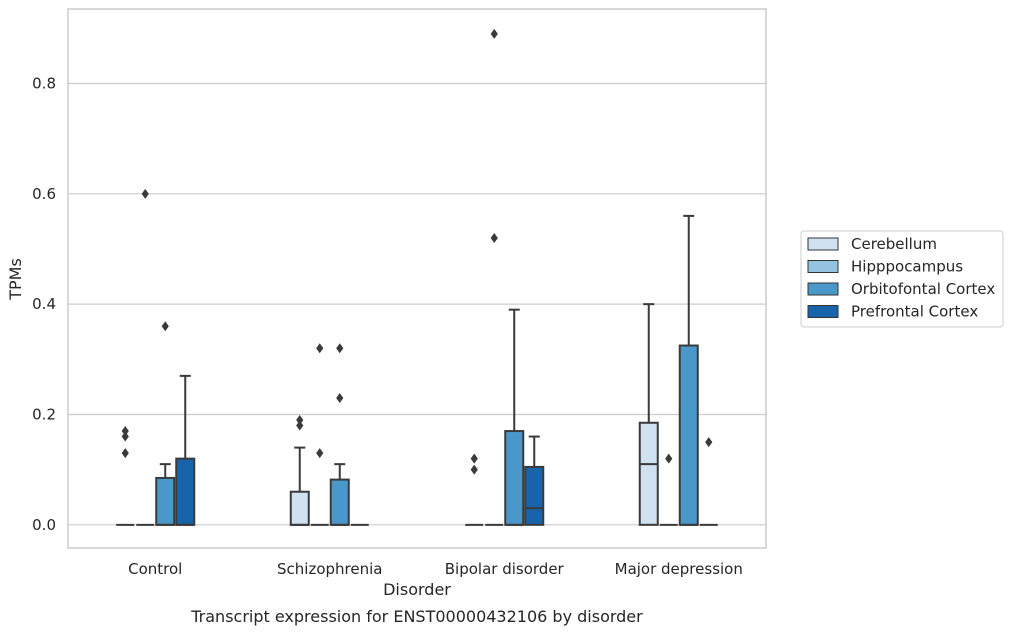 This screenshot has width=1014, height=634. What do you see at coordinates (44, 525) in the screenshot?
I see `y-tick-label: 0.0` at bounding box center [44, 525].